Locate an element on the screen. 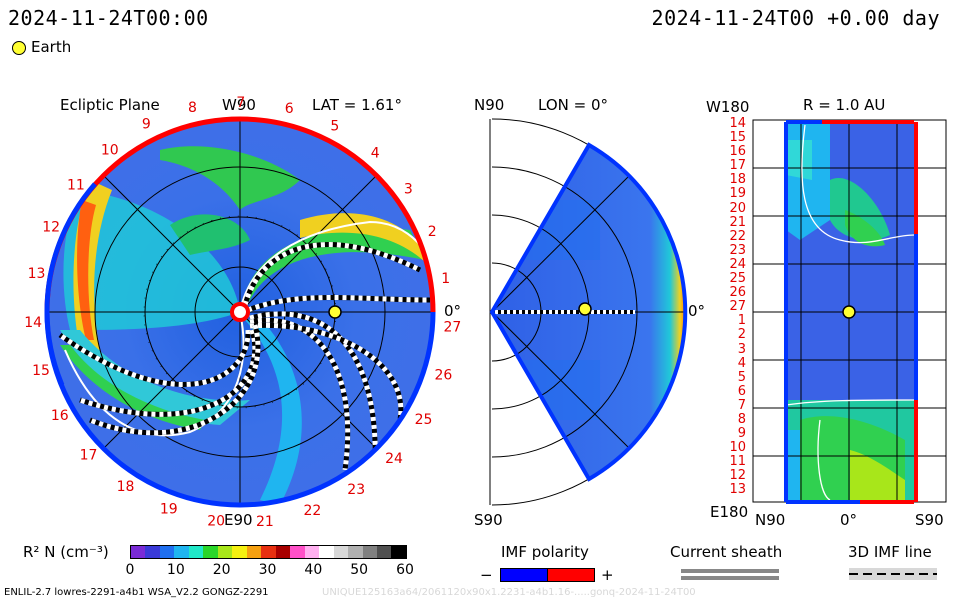 Image resolution: width=960 pixels, height=600 pixels. carrington-label: 14 is located at coordinates (33, 323).